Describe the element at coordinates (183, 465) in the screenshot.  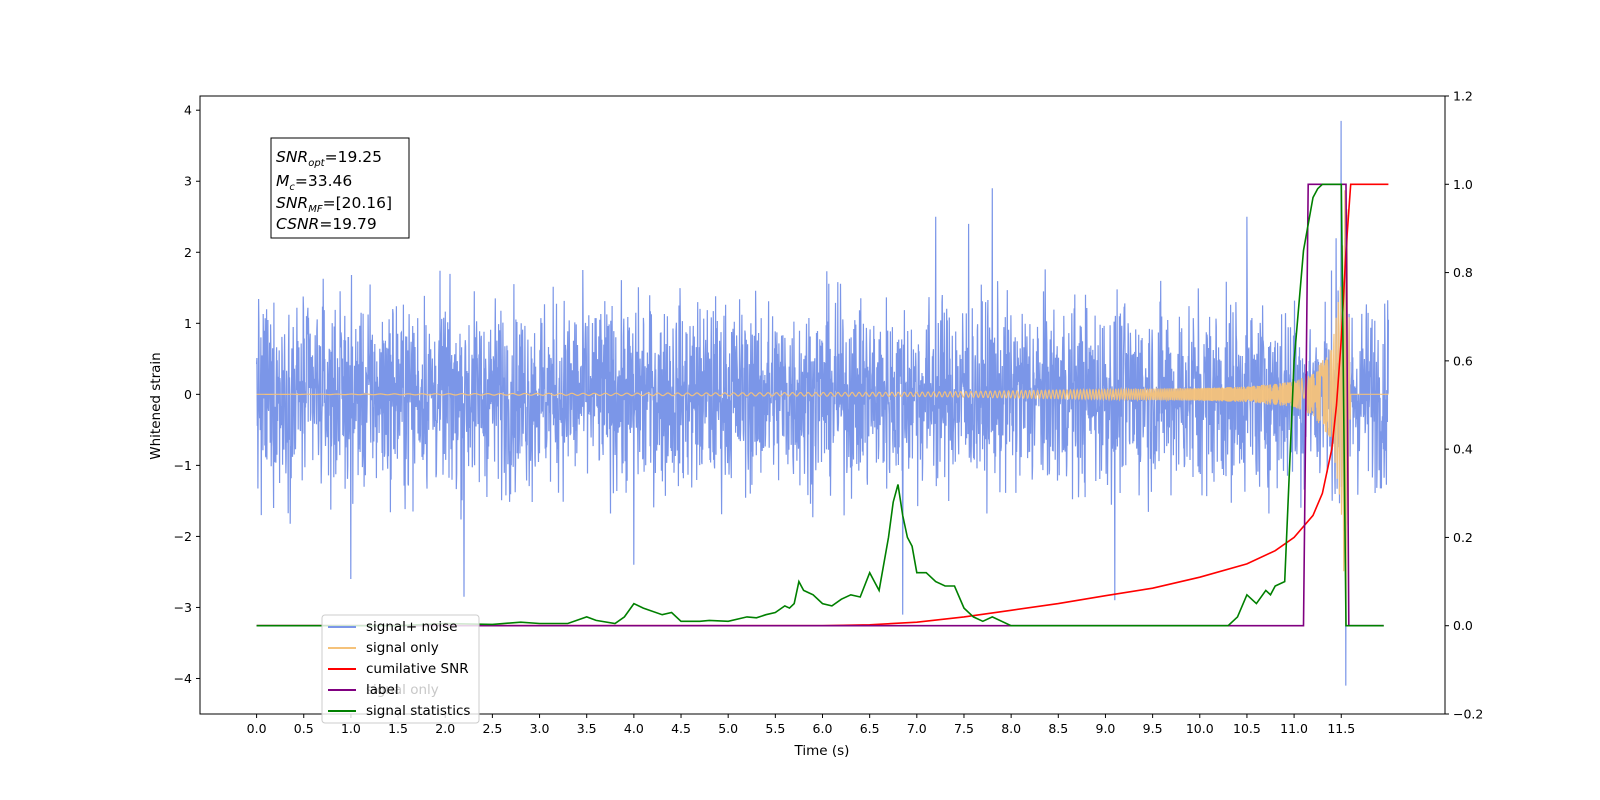
I see `y-tick-label: −1` at that location.